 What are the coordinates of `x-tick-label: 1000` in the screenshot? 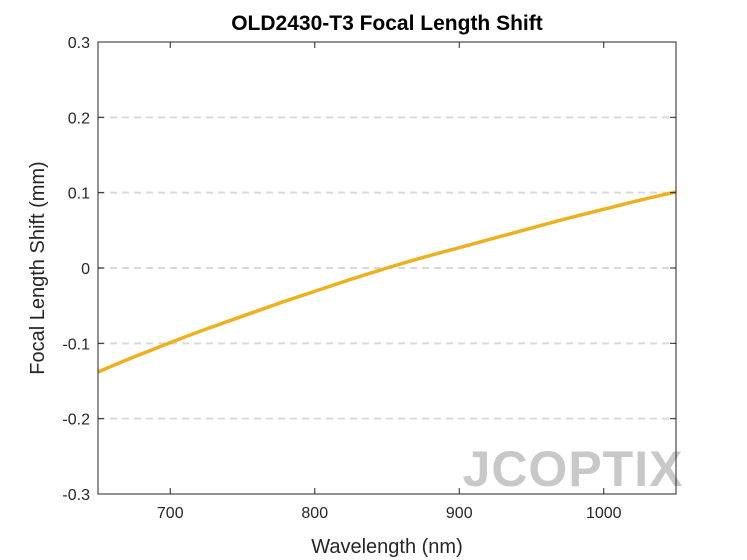 It's located at (604, 513).